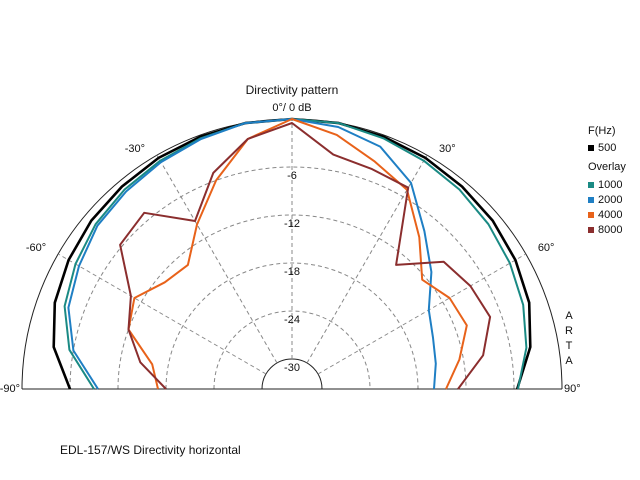 The width and height of the screenshot is (640, 480). What do you see at coordinates (292, 90) in the screenshot?
I see `chart-title: Directivity pattern` at bounding box center [292, 90].